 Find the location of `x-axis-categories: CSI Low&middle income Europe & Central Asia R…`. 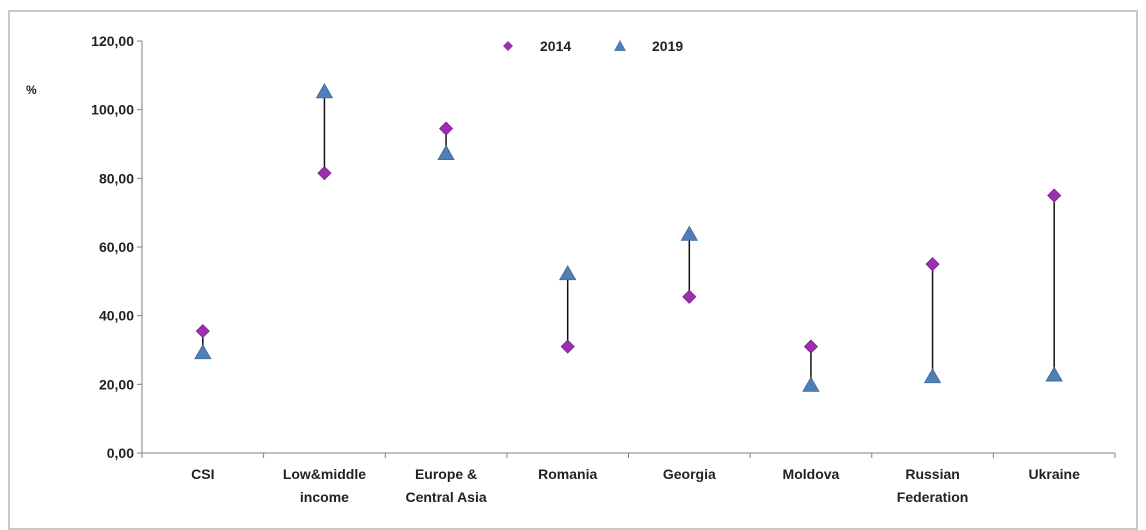

x-axis-categories: CSI Low&middle income Europe & Central Asia R… is located at coordinates (628, 479).